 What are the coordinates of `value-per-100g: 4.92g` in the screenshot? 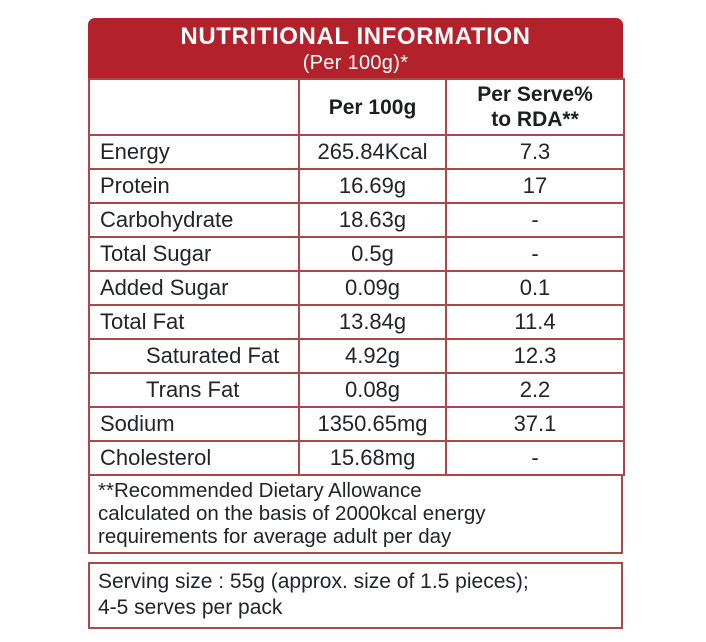 It's located at (372, 356).